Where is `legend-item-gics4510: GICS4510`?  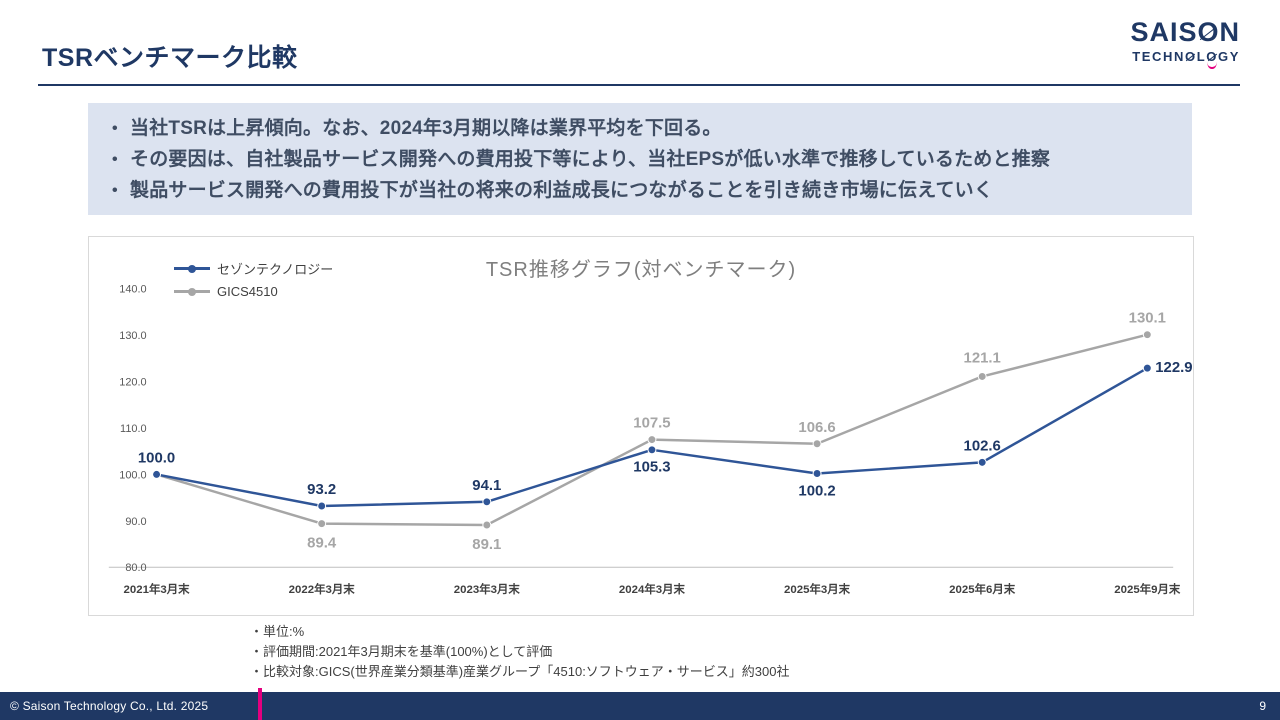 legend-item-gics4510: GICS4510 is located at coordinates (253, 291).